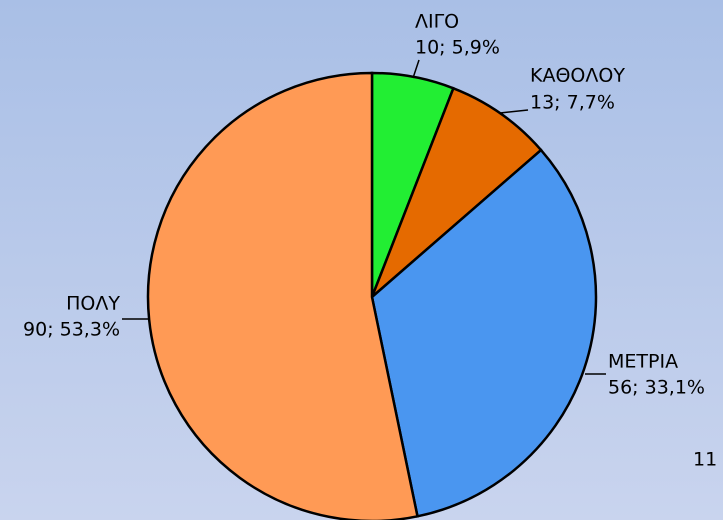 Image resolution: width=723 pixels, height=520 pixels. I want to click on slice-value-label: 56; 33,1%, so click(656, 388).